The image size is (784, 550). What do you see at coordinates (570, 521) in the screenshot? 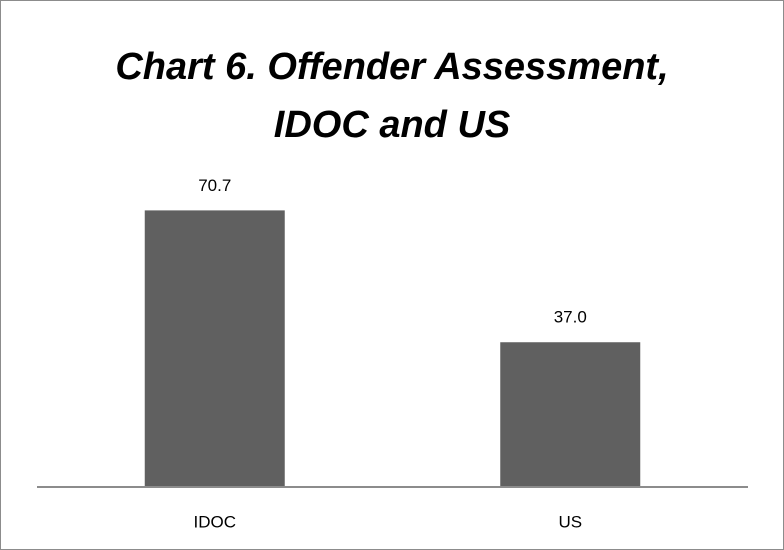
I see `x-tick-label: US` at bounding box center [570, 521].